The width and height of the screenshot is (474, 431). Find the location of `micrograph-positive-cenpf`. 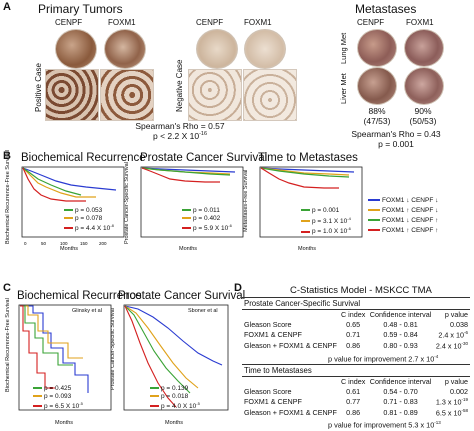

micrograph-positive-cenpf is located at coordinates (72, 95).